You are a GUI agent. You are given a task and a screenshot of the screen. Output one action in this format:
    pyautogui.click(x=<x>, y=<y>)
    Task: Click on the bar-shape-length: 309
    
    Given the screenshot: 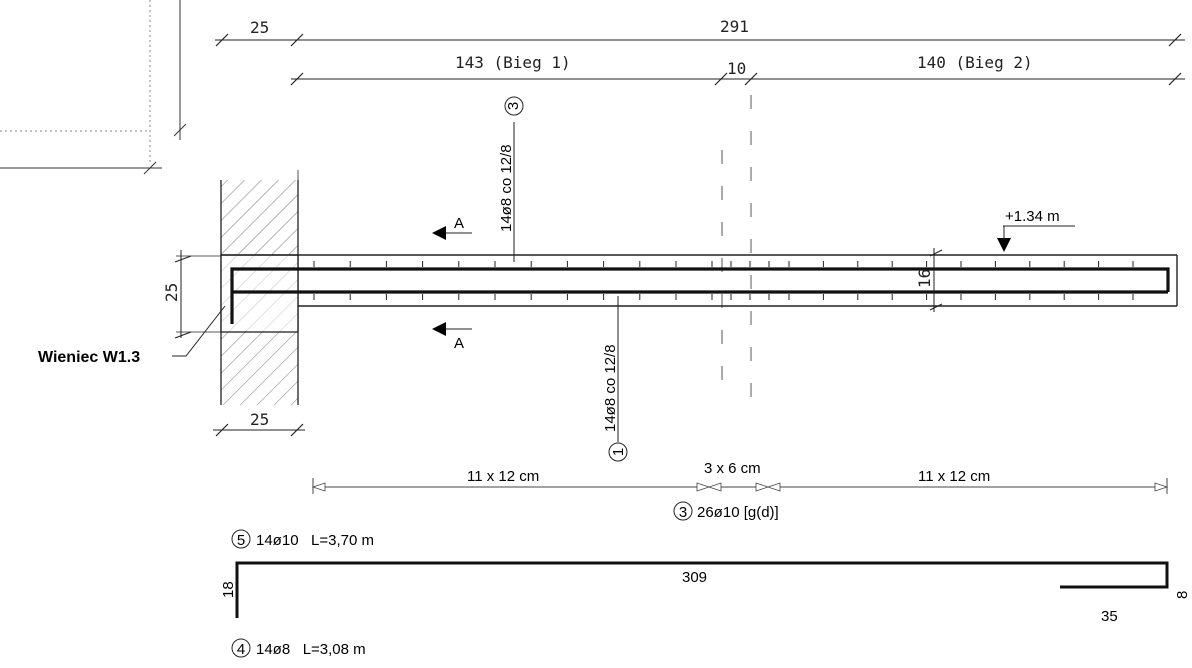 What is the action you would take?
    pyautogui.click(x=694, y=577)
    